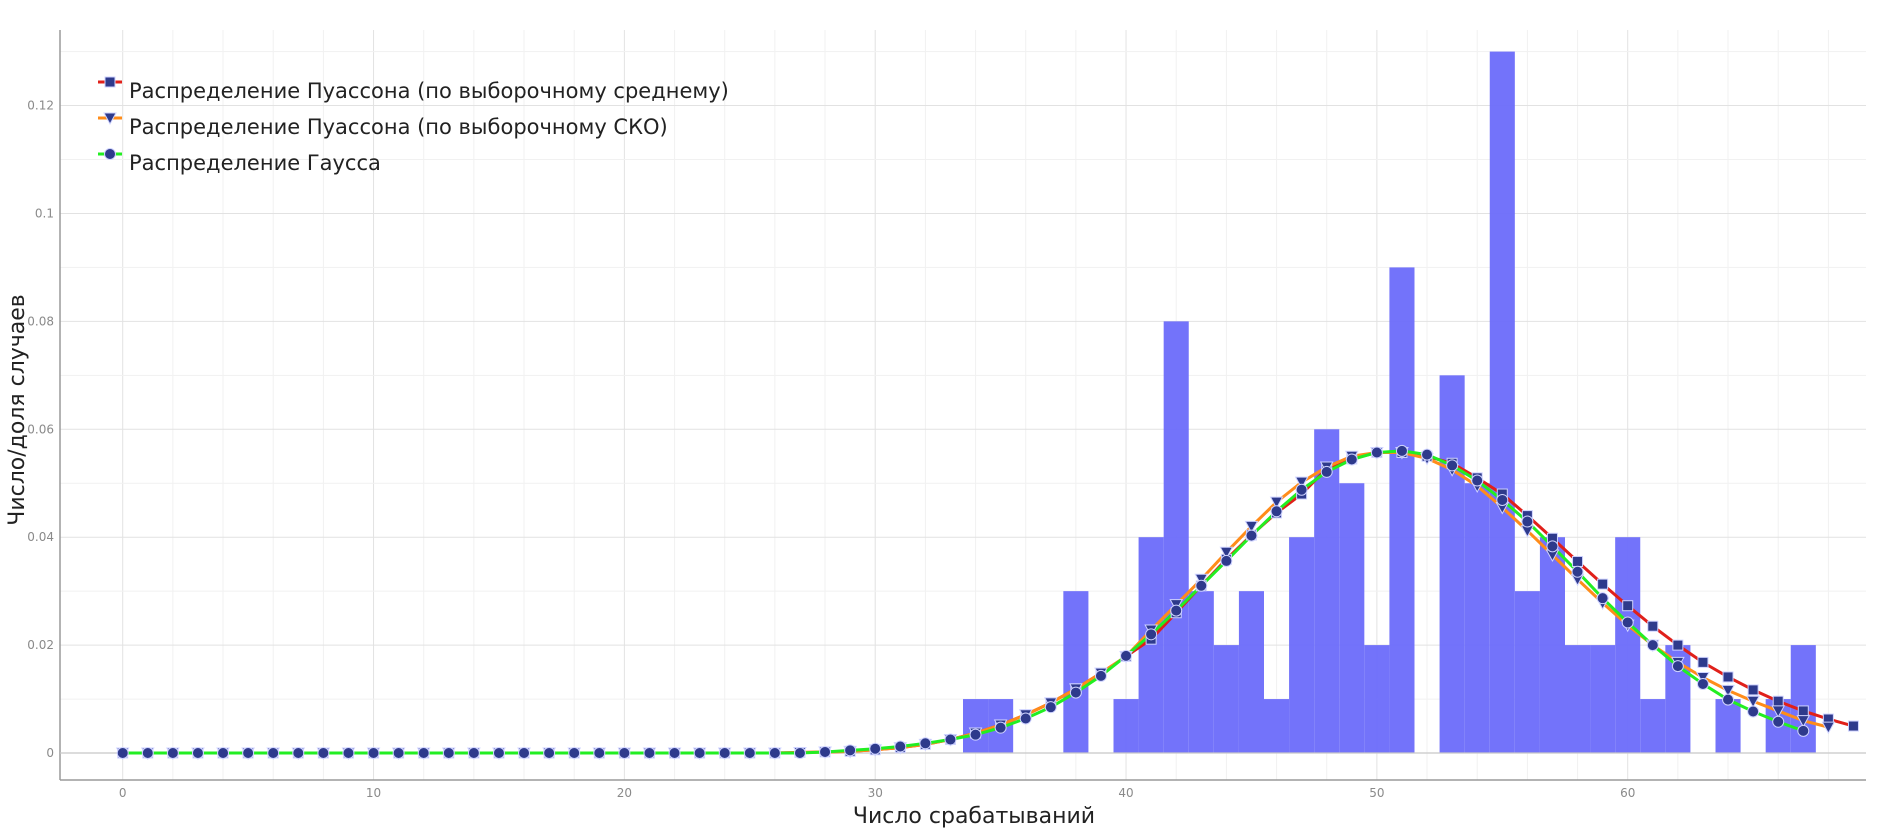 This screenshot has width=1898, height=829. What do you see at coordinates (40, 106) in the screenshot?
I see `y-tick-label: 0.12` at bounding box center [40, 106].